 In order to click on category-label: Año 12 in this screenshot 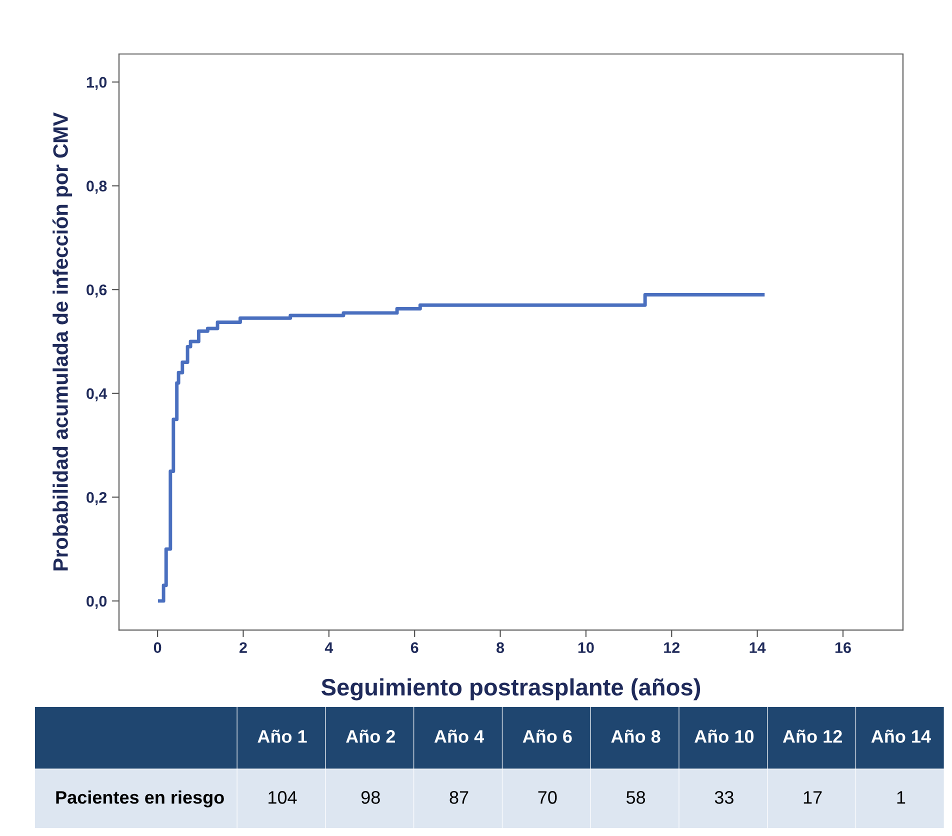, I will do `click(812, 736)`.